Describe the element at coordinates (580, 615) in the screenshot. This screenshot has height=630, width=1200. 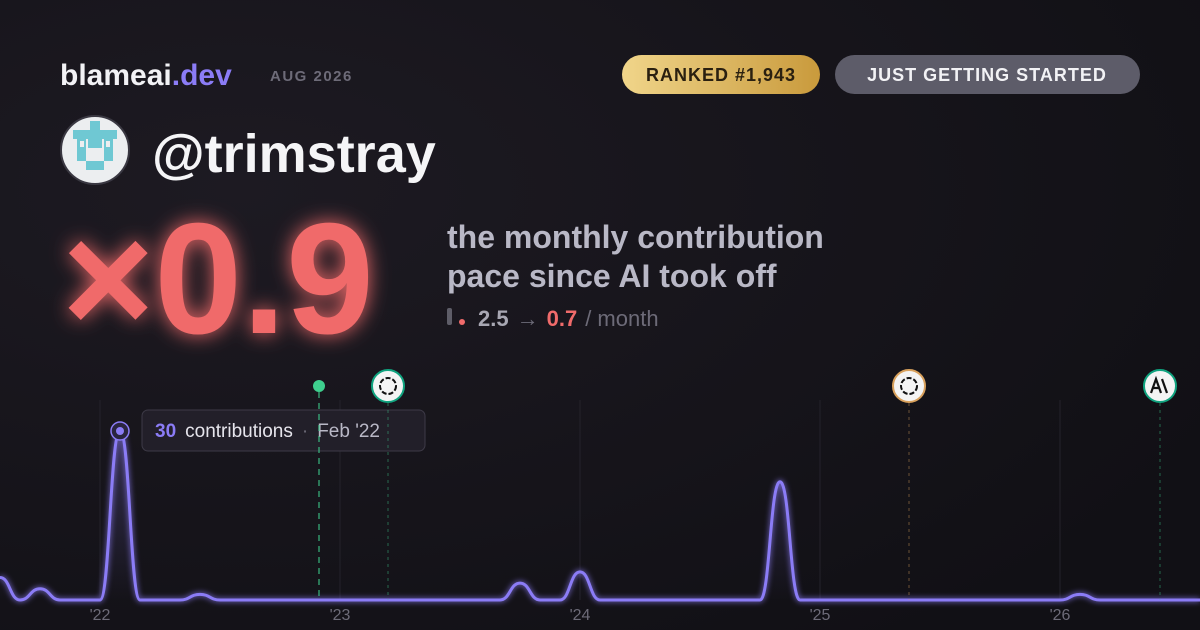
I see `x-tick-label: '24` at that location.